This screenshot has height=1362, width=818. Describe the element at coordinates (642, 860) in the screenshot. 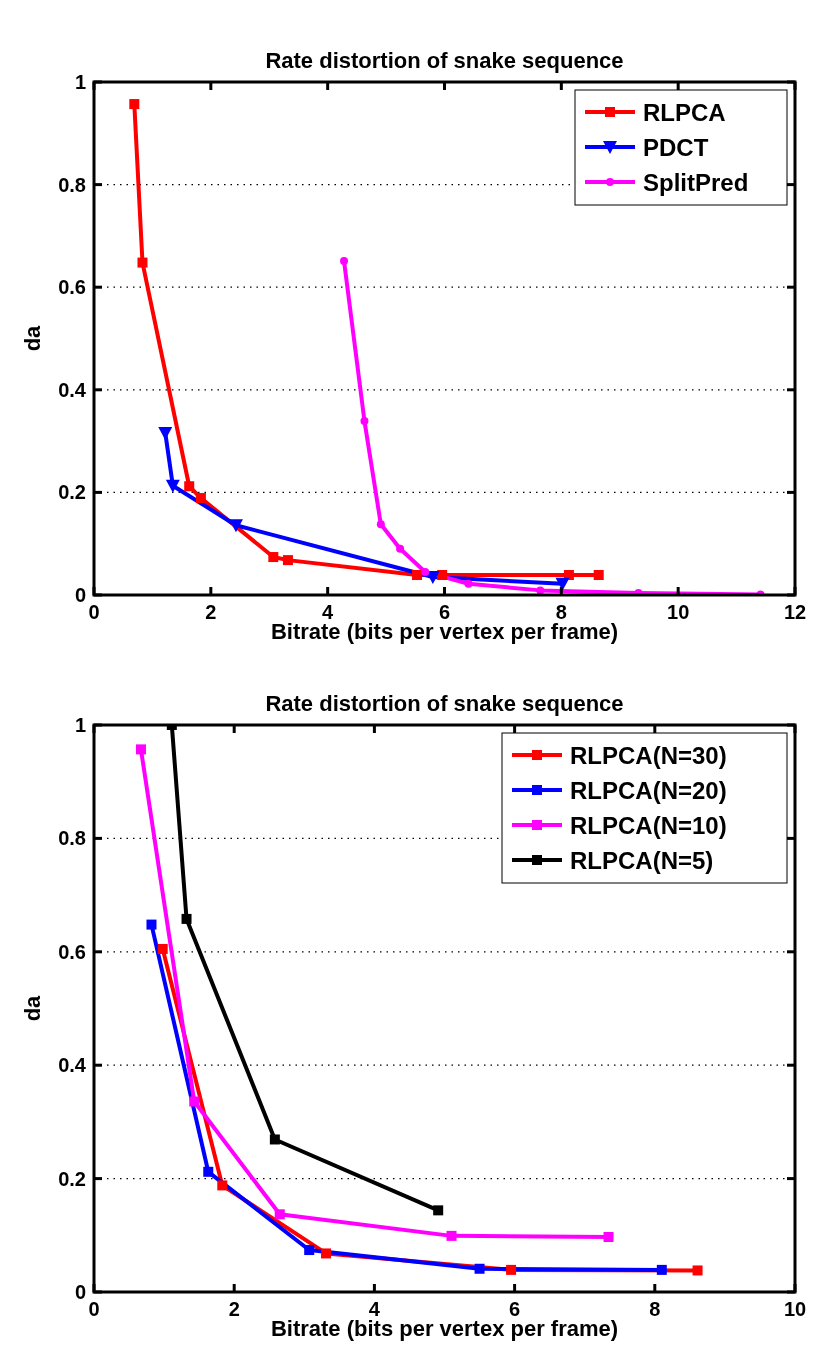

I see `legend-label: RLPCA(N=5)` at that location.